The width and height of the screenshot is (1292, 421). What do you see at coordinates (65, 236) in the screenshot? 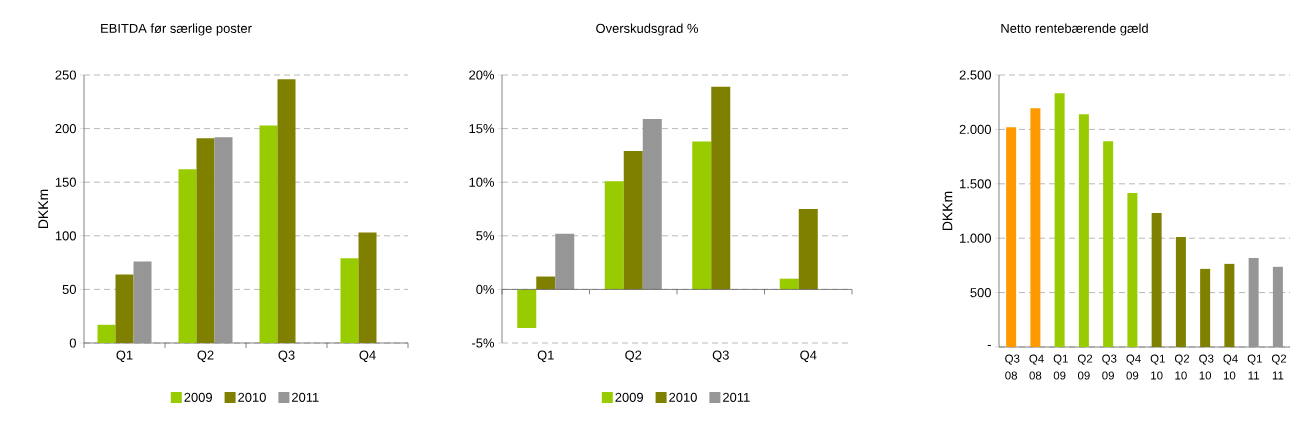
I see `y-tick-label: 100` at bounding box center [65, 236].